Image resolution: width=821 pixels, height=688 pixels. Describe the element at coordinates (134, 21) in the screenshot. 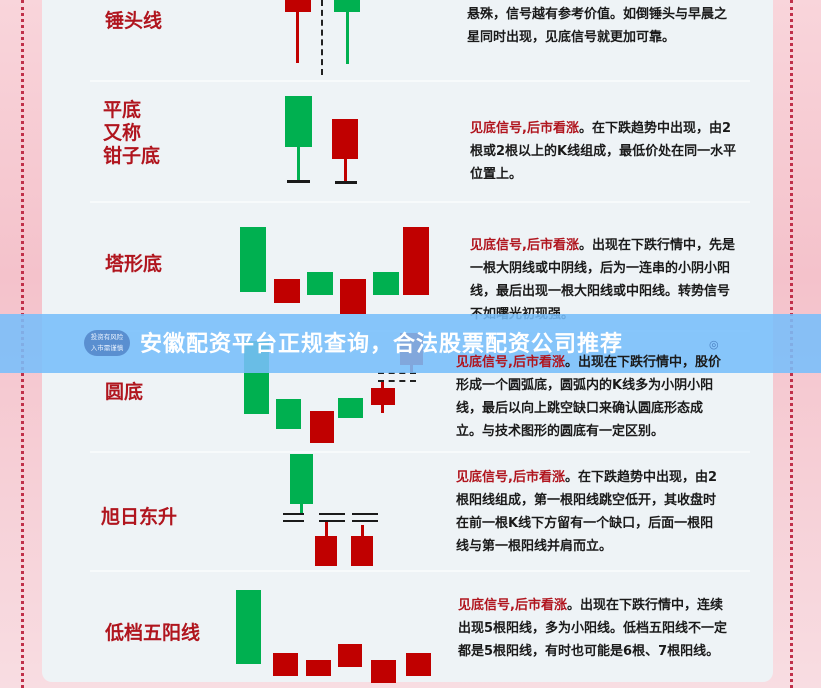

I see `pattern-label-hammer: 锤头线` at that location.